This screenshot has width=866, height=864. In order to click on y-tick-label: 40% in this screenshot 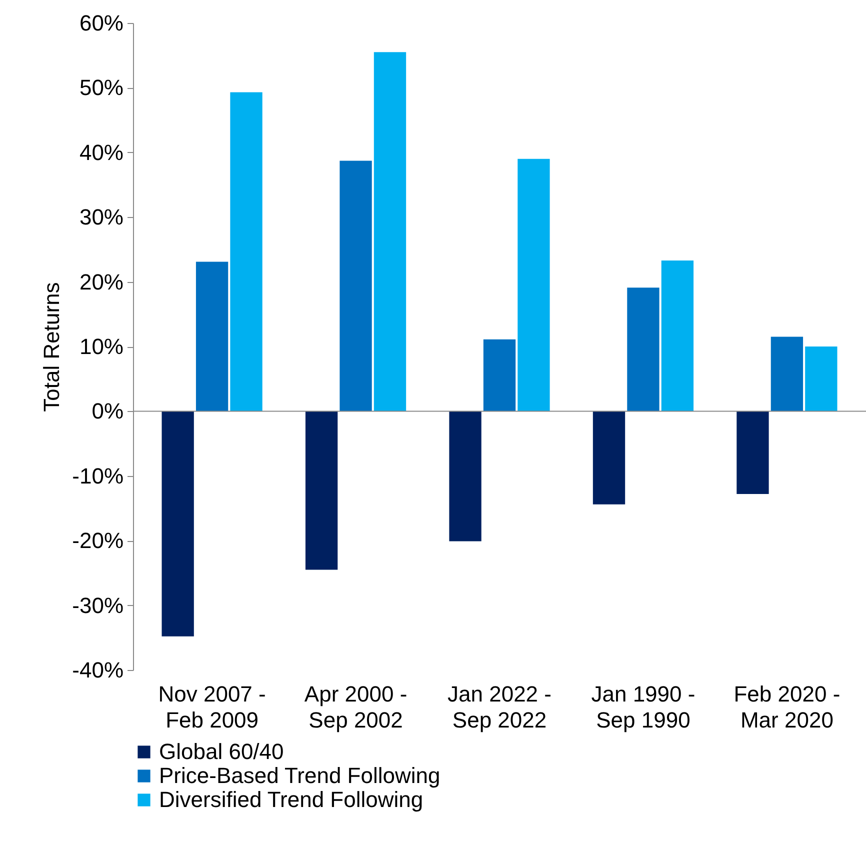, I will do `click(101, 152)`.